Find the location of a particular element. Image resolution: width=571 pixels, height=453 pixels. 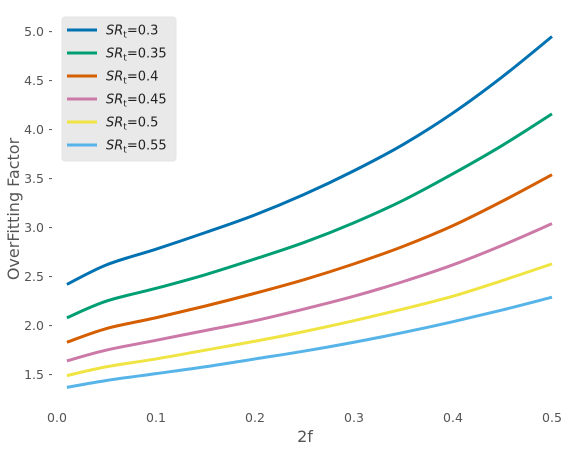

legend-label: SRt=0.35 is located at coordinates (136, 55).